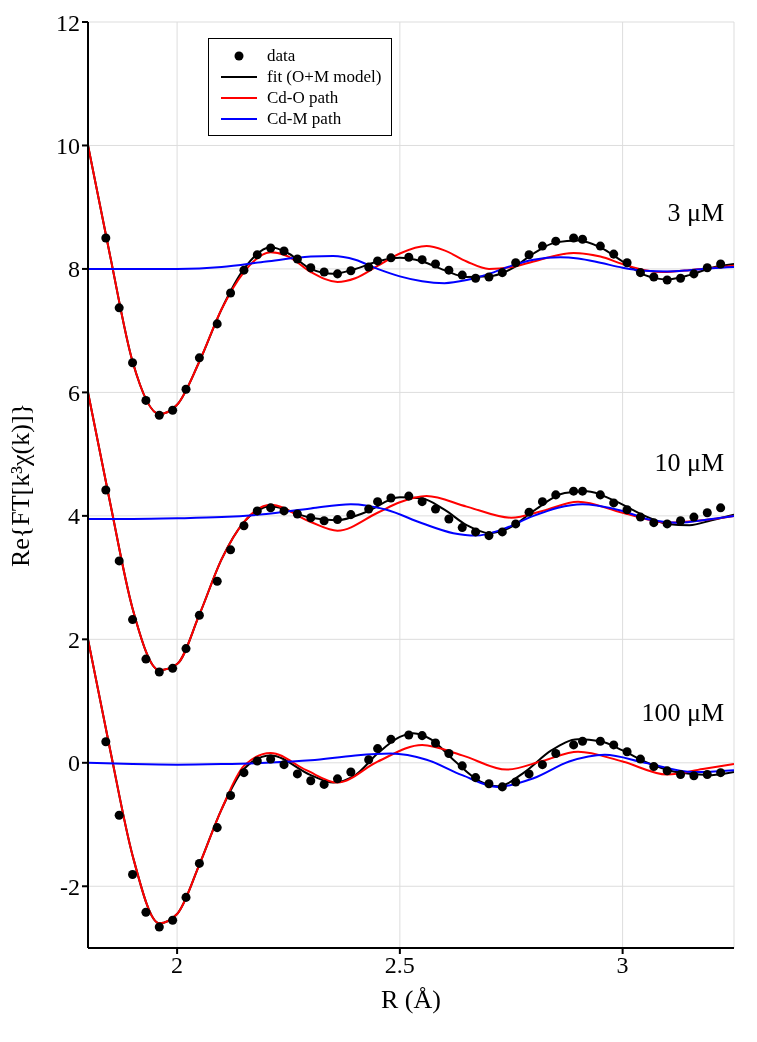  What do you see at coordinates (399, 965) in the screenshot?
I see `x-tick-label: 2.5` at bounding box center [399, 965].